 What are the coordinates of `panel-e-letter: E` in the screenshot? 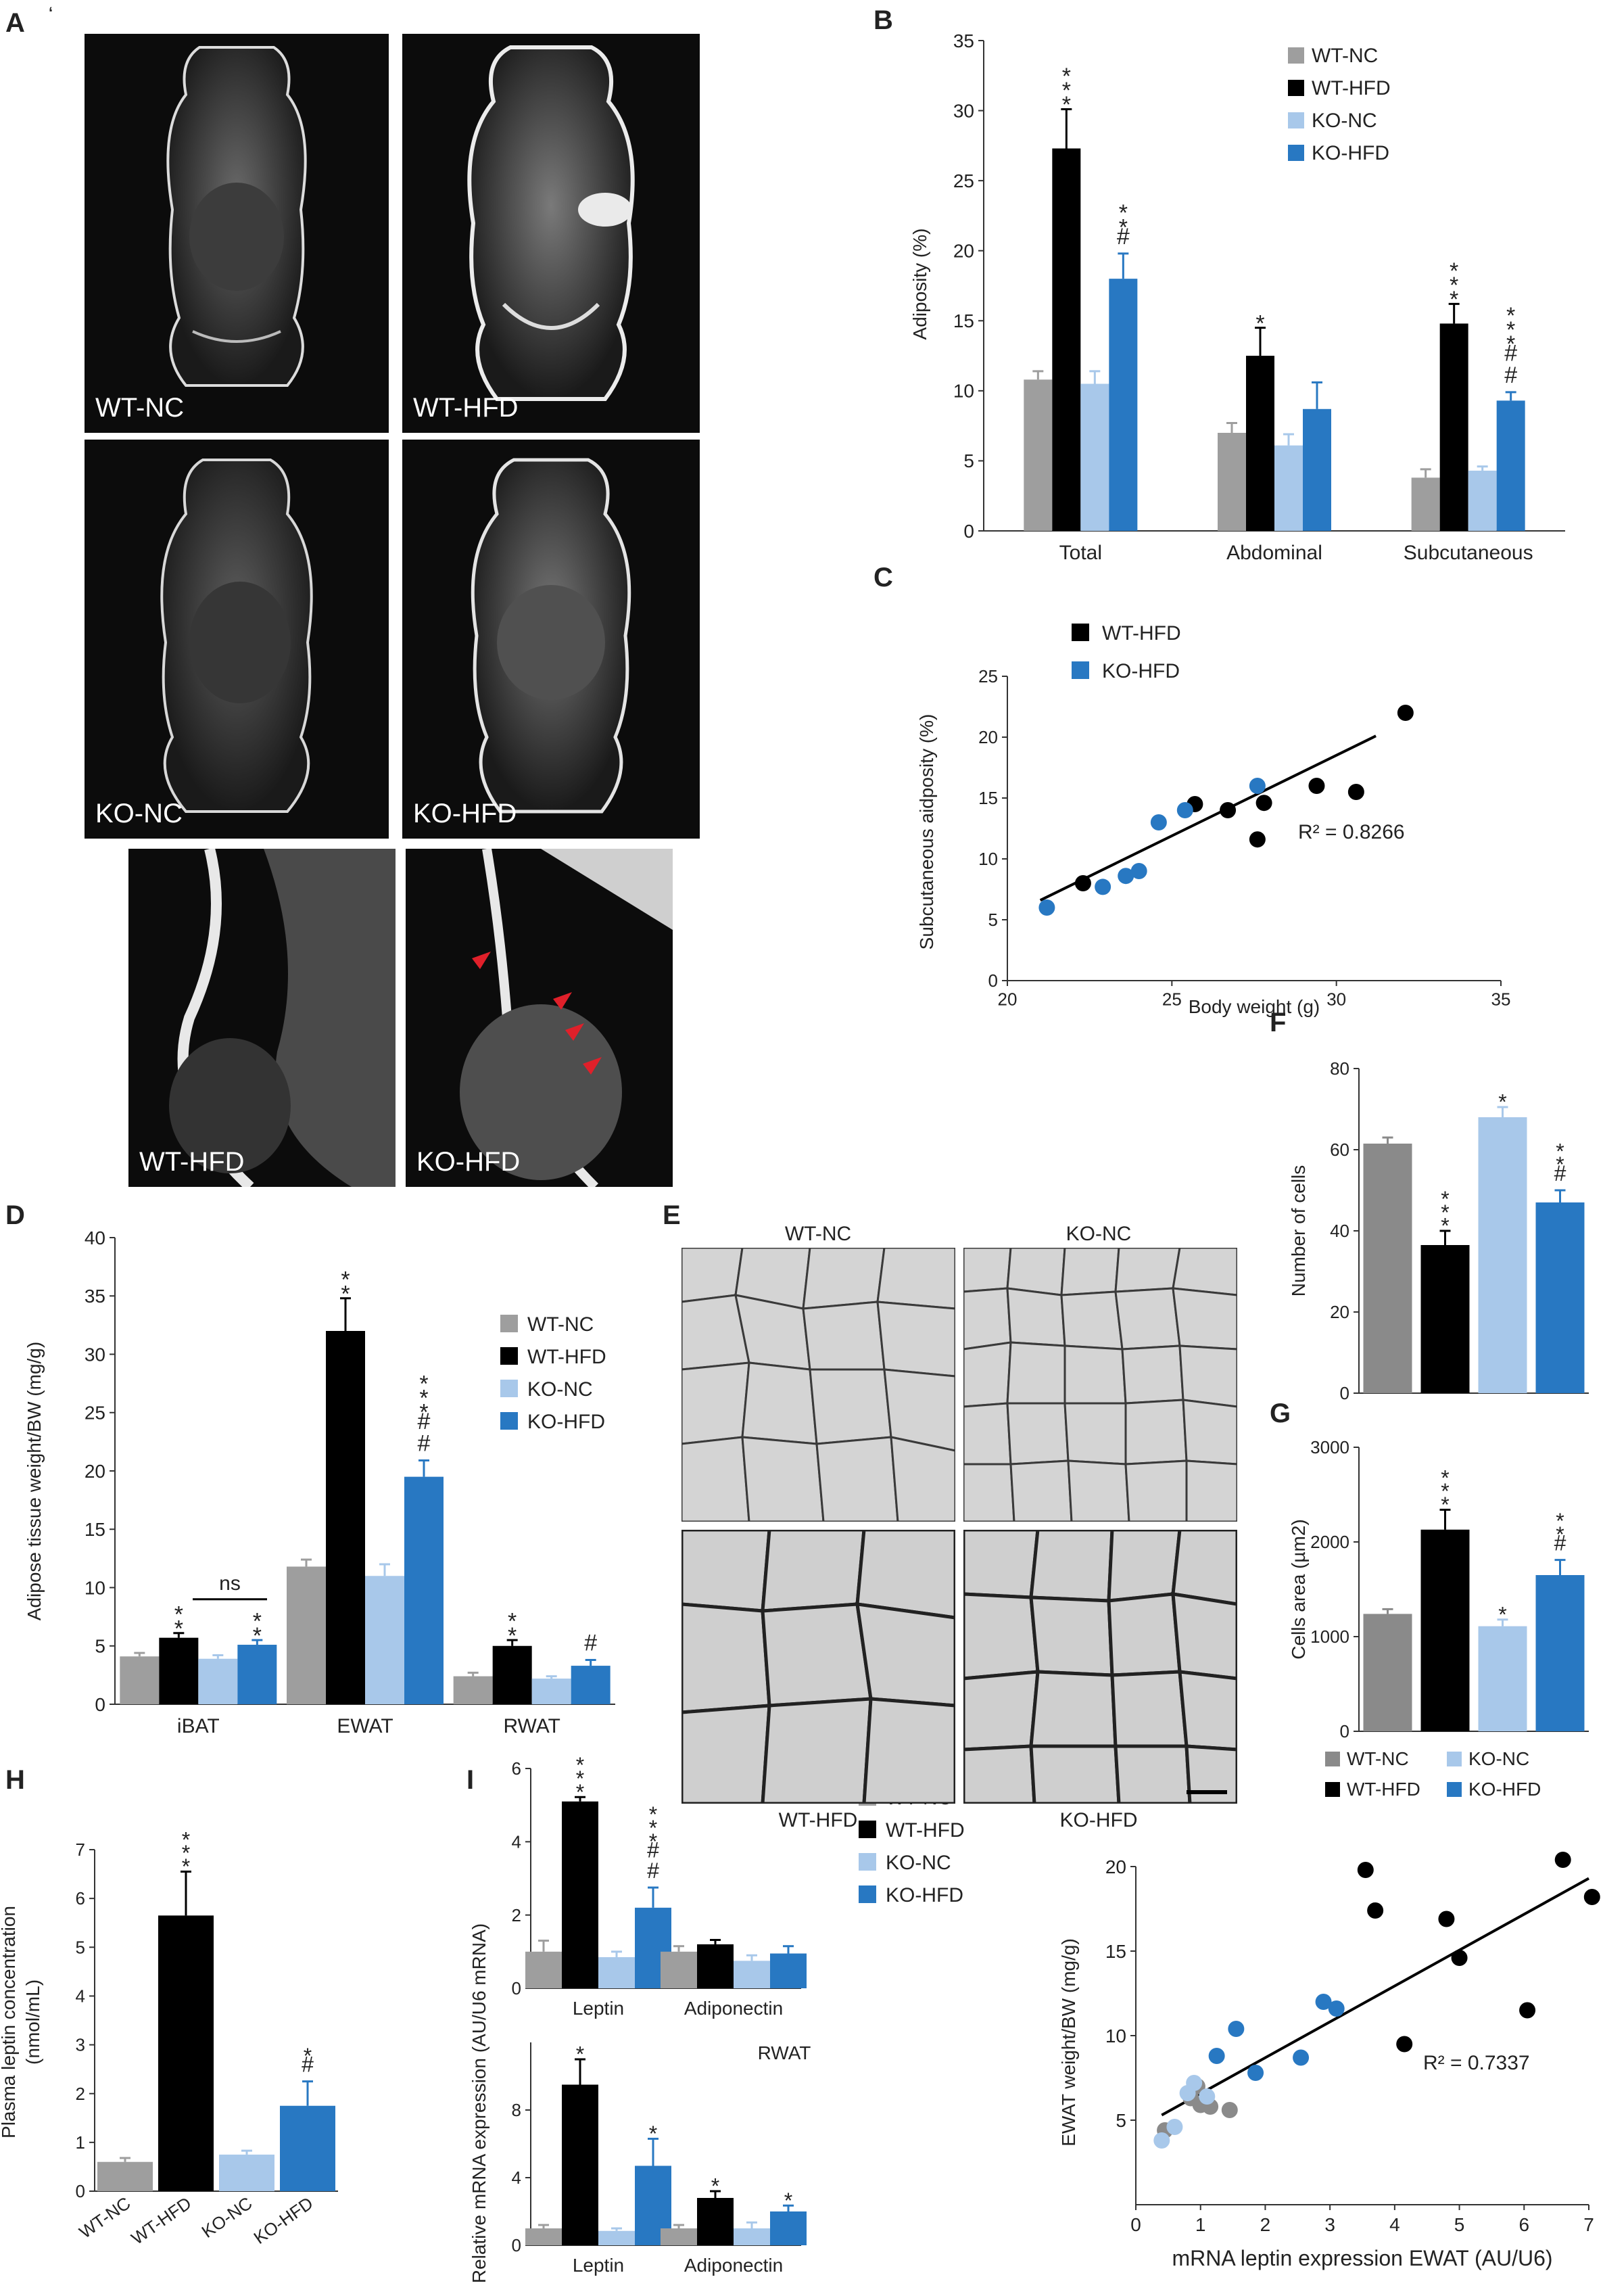 It's located at (672, 1215).